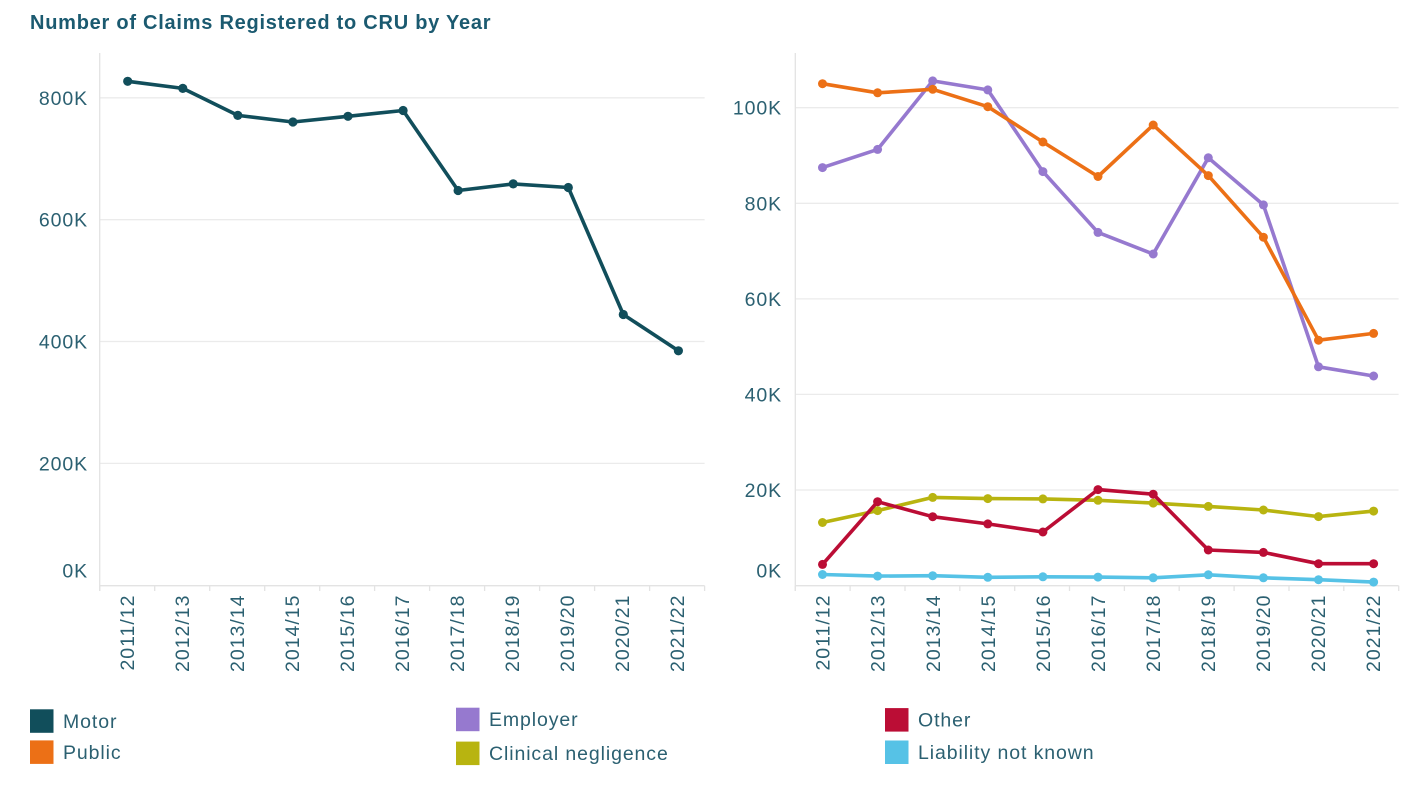 The height and width of the screenshot is (794, 1426). What do you see at coordinates (757, 109) in the screenshot?
I see `svg-text: 100K` at bounding box center [757, 109].